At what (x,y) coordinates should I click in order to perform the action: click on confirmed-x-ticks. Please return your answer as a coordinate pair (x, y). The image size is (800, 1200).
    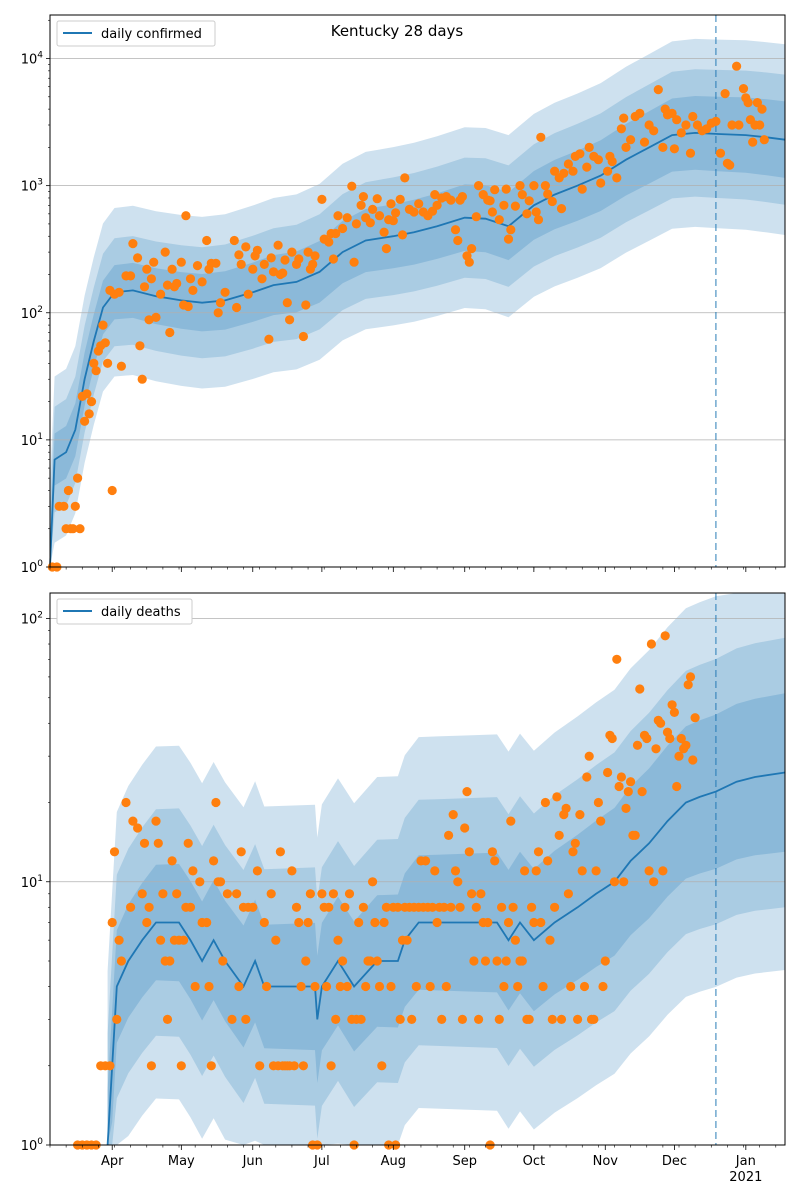
    Looking at the image, I should click on (413, 569).